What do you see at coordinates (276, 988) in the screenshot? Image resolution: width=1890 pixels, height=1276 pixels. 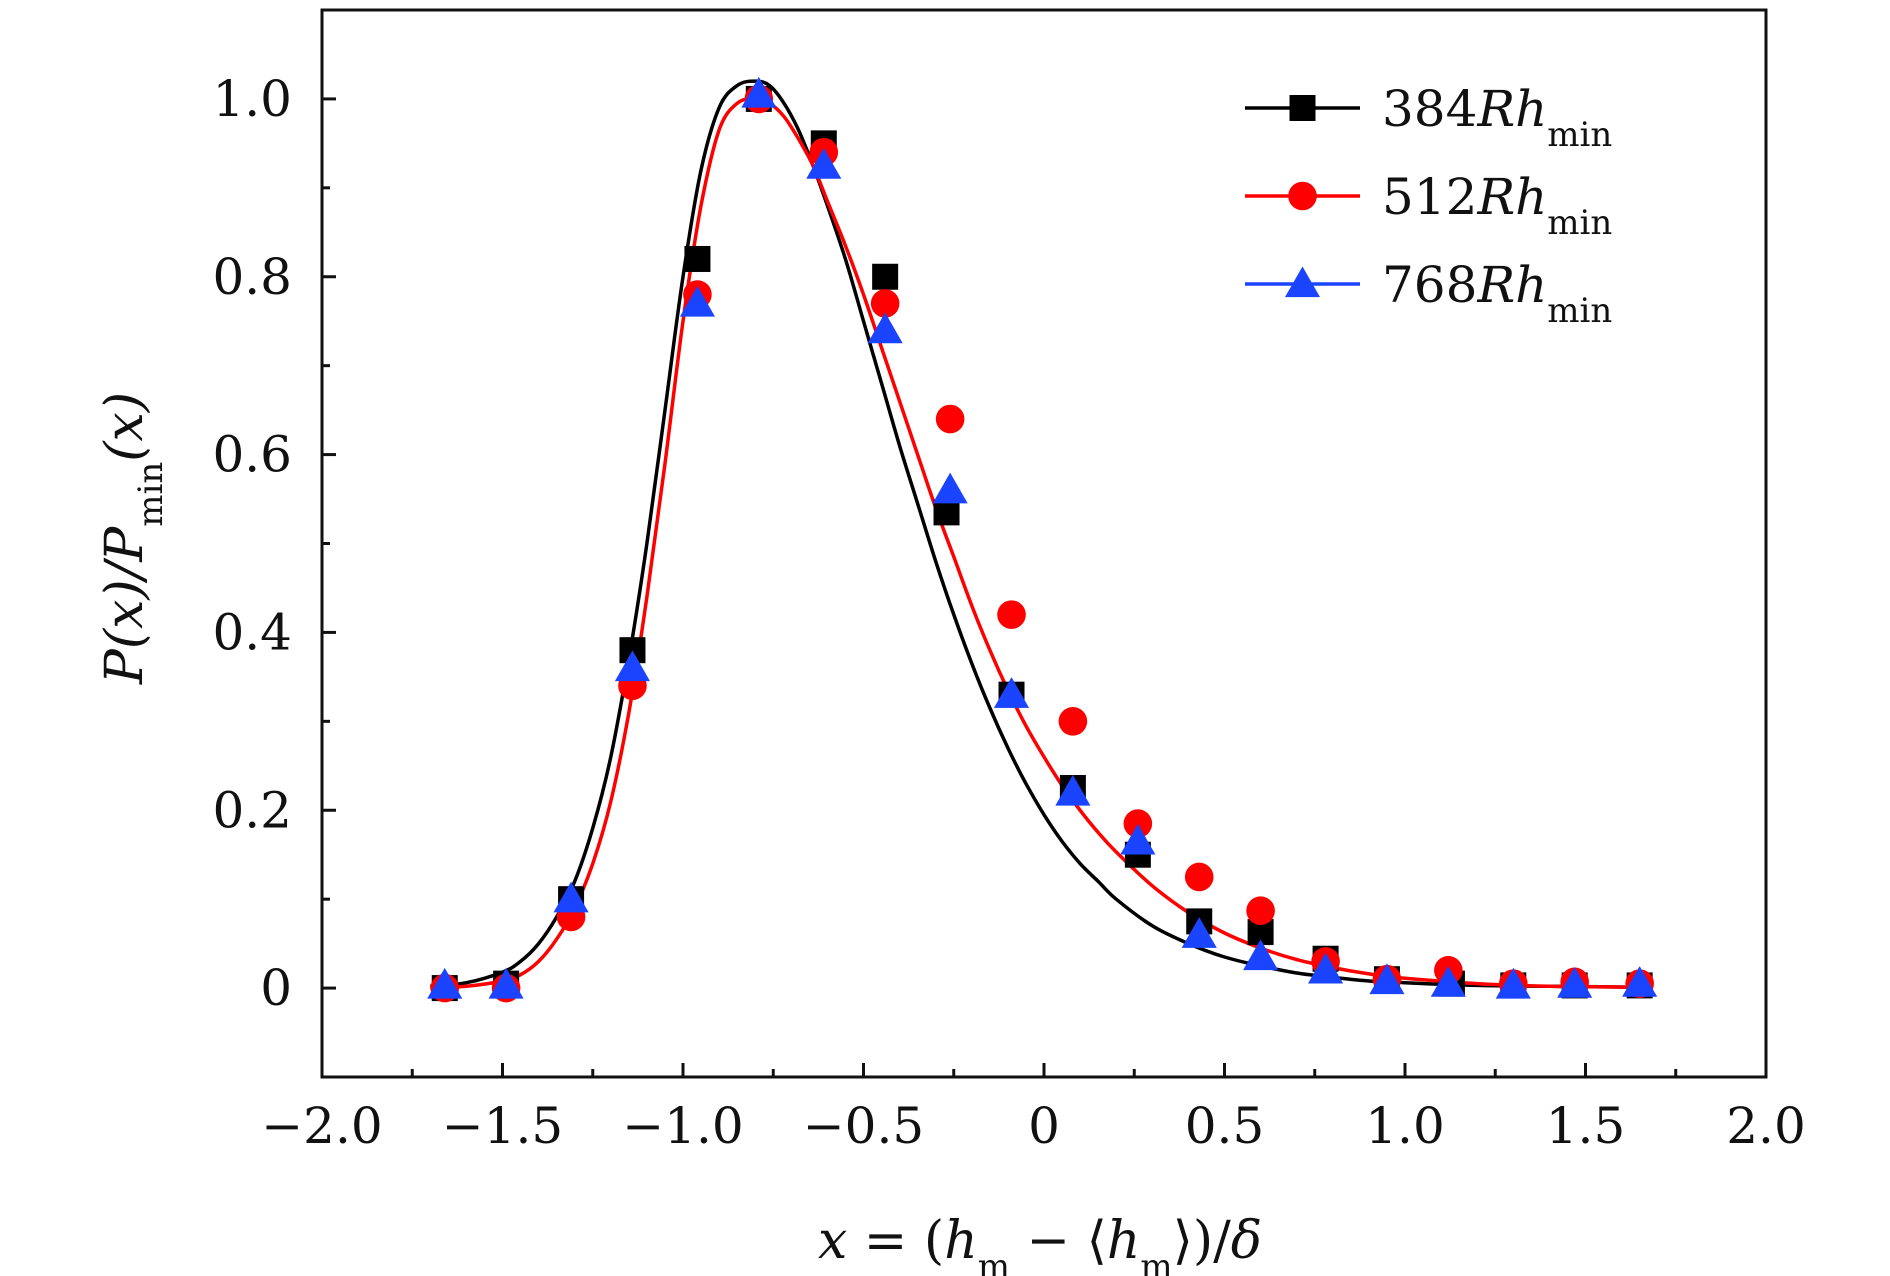 I see `y-tick-label: 0` at bounding box center [276, 988].